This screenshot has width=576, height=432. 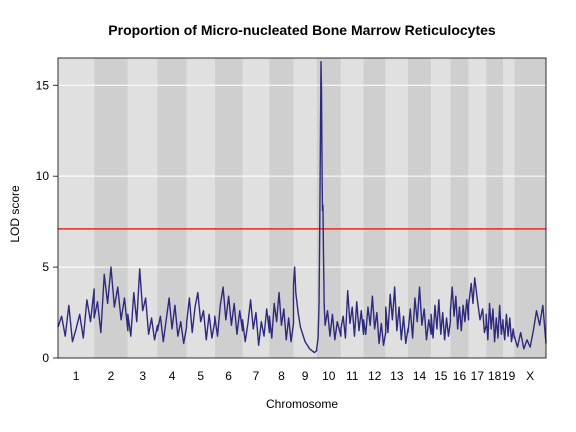 I want to click on x-axis-ticks: 1 2 3 4 5 6 7 8 9 10 11 12 13 14 15 16 17 18 19 X, so click(x=303, y=376).